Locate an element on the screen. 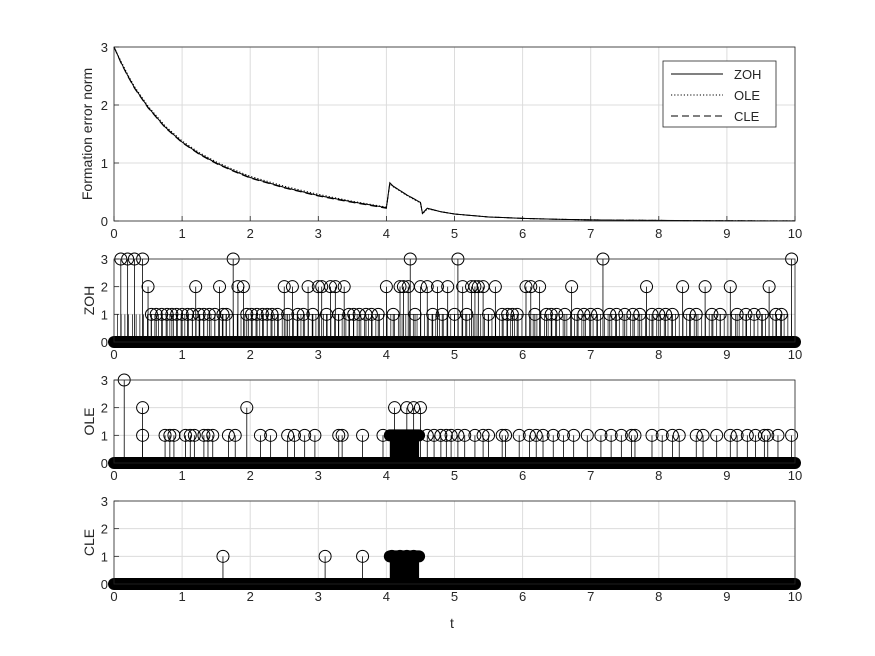 This screenshot has height=656, width=875. y-axis-label: OLE is located at coordinates (89, 421).